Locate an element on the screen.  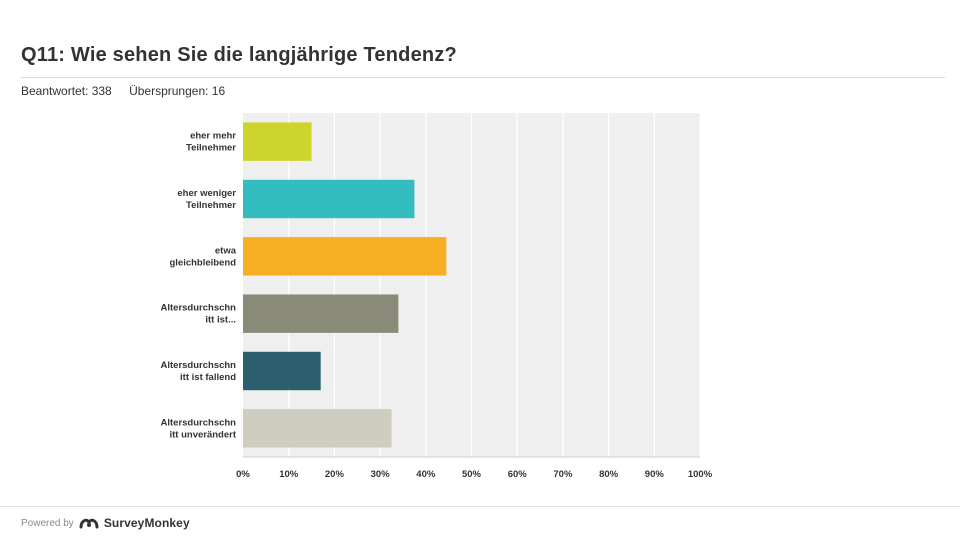
category-label: eher weniger Teilnehmer is located at coordinates (206, 199).